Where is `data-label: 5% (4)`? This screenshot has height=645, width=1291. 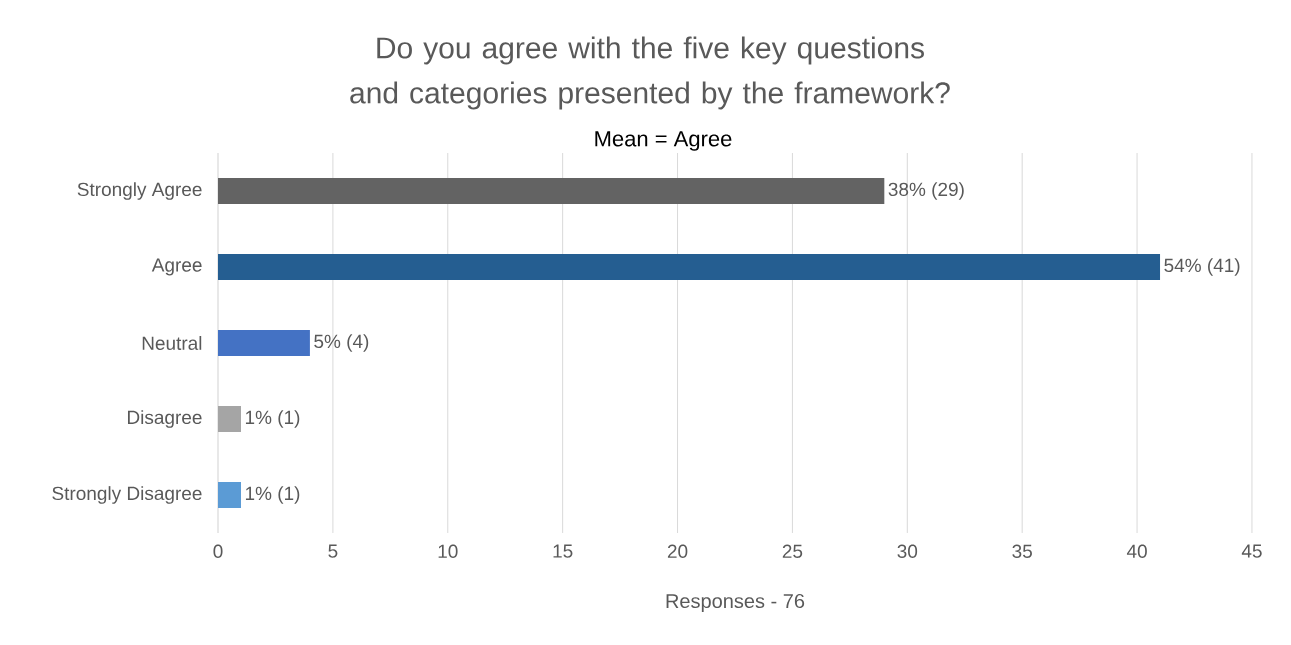
data-label: 5% (4) is located at coordinates (341, 343).